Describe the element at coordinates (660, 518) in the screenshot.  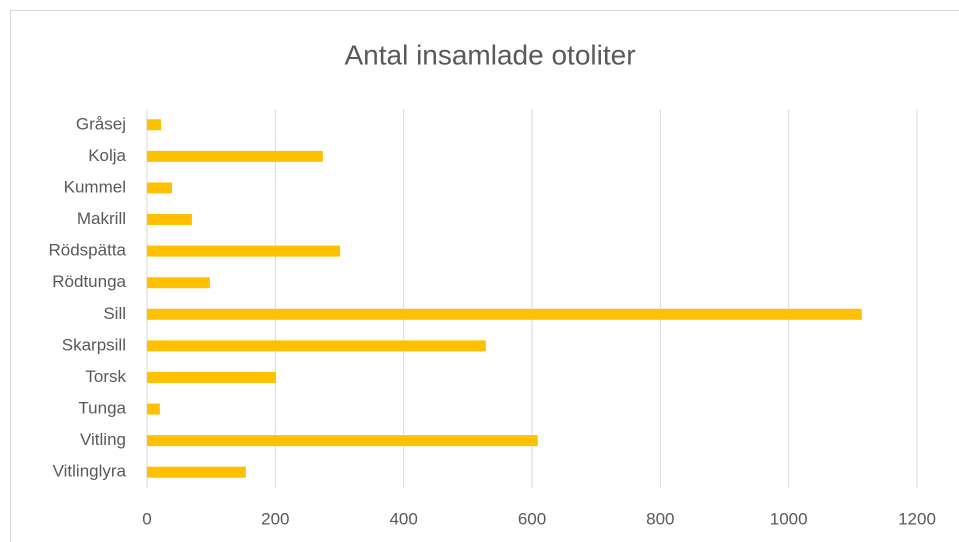
I see `x-tick-label: 800` at that location.